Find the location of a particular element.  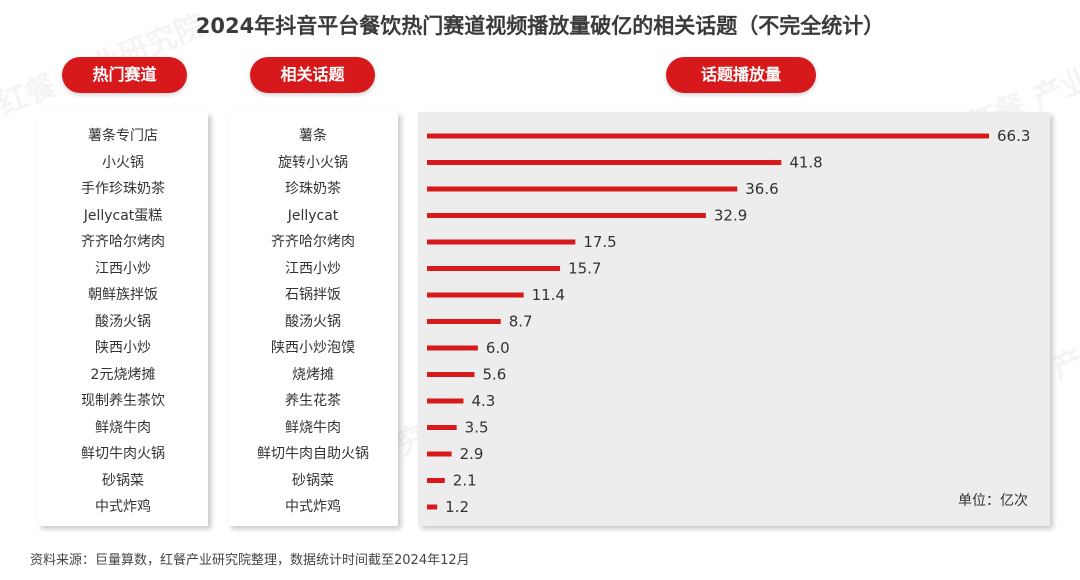

topic-item: 养生花茶 is located at coordinates (313, 401).